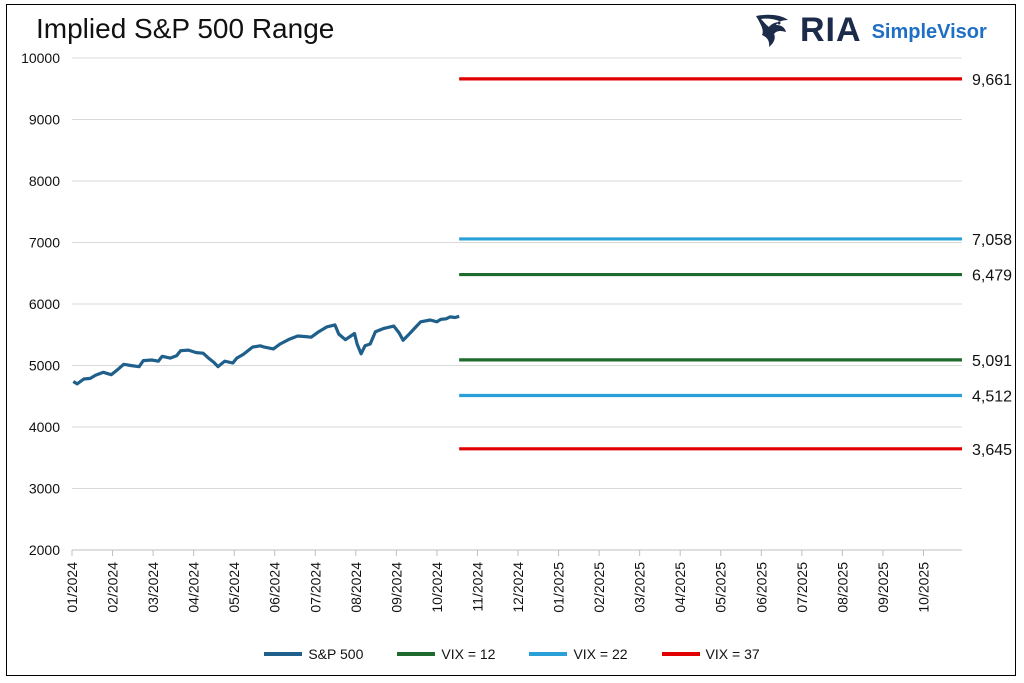 The height and width of the screenshot is (683, 1024). I want to click on sp500-line, so click(266, 350).